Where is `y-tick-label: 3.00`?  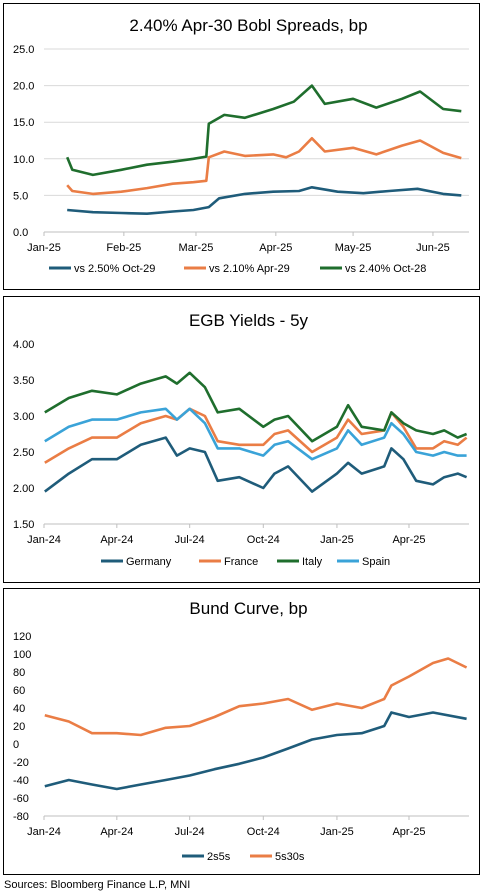
y-tick-label: 3.00 is located at coordinates (23, 417).